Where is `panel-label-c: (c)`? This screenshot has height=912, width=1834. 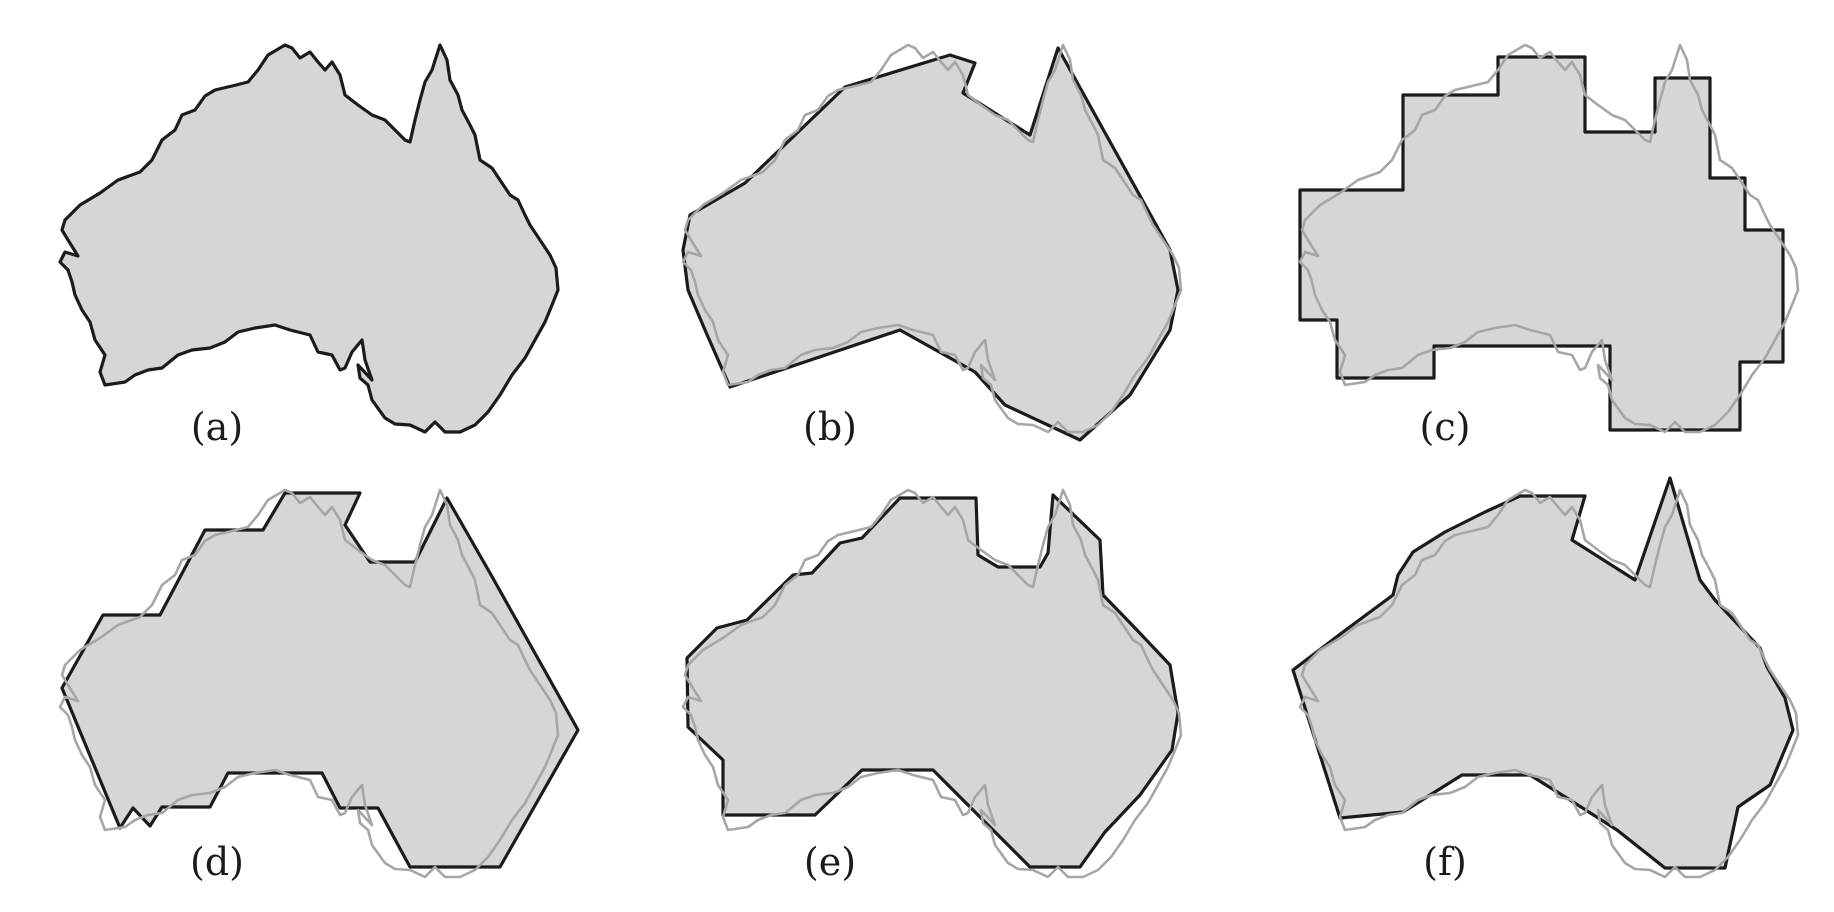 panel-label-c: (c) is located at coordinates (1445, 427).